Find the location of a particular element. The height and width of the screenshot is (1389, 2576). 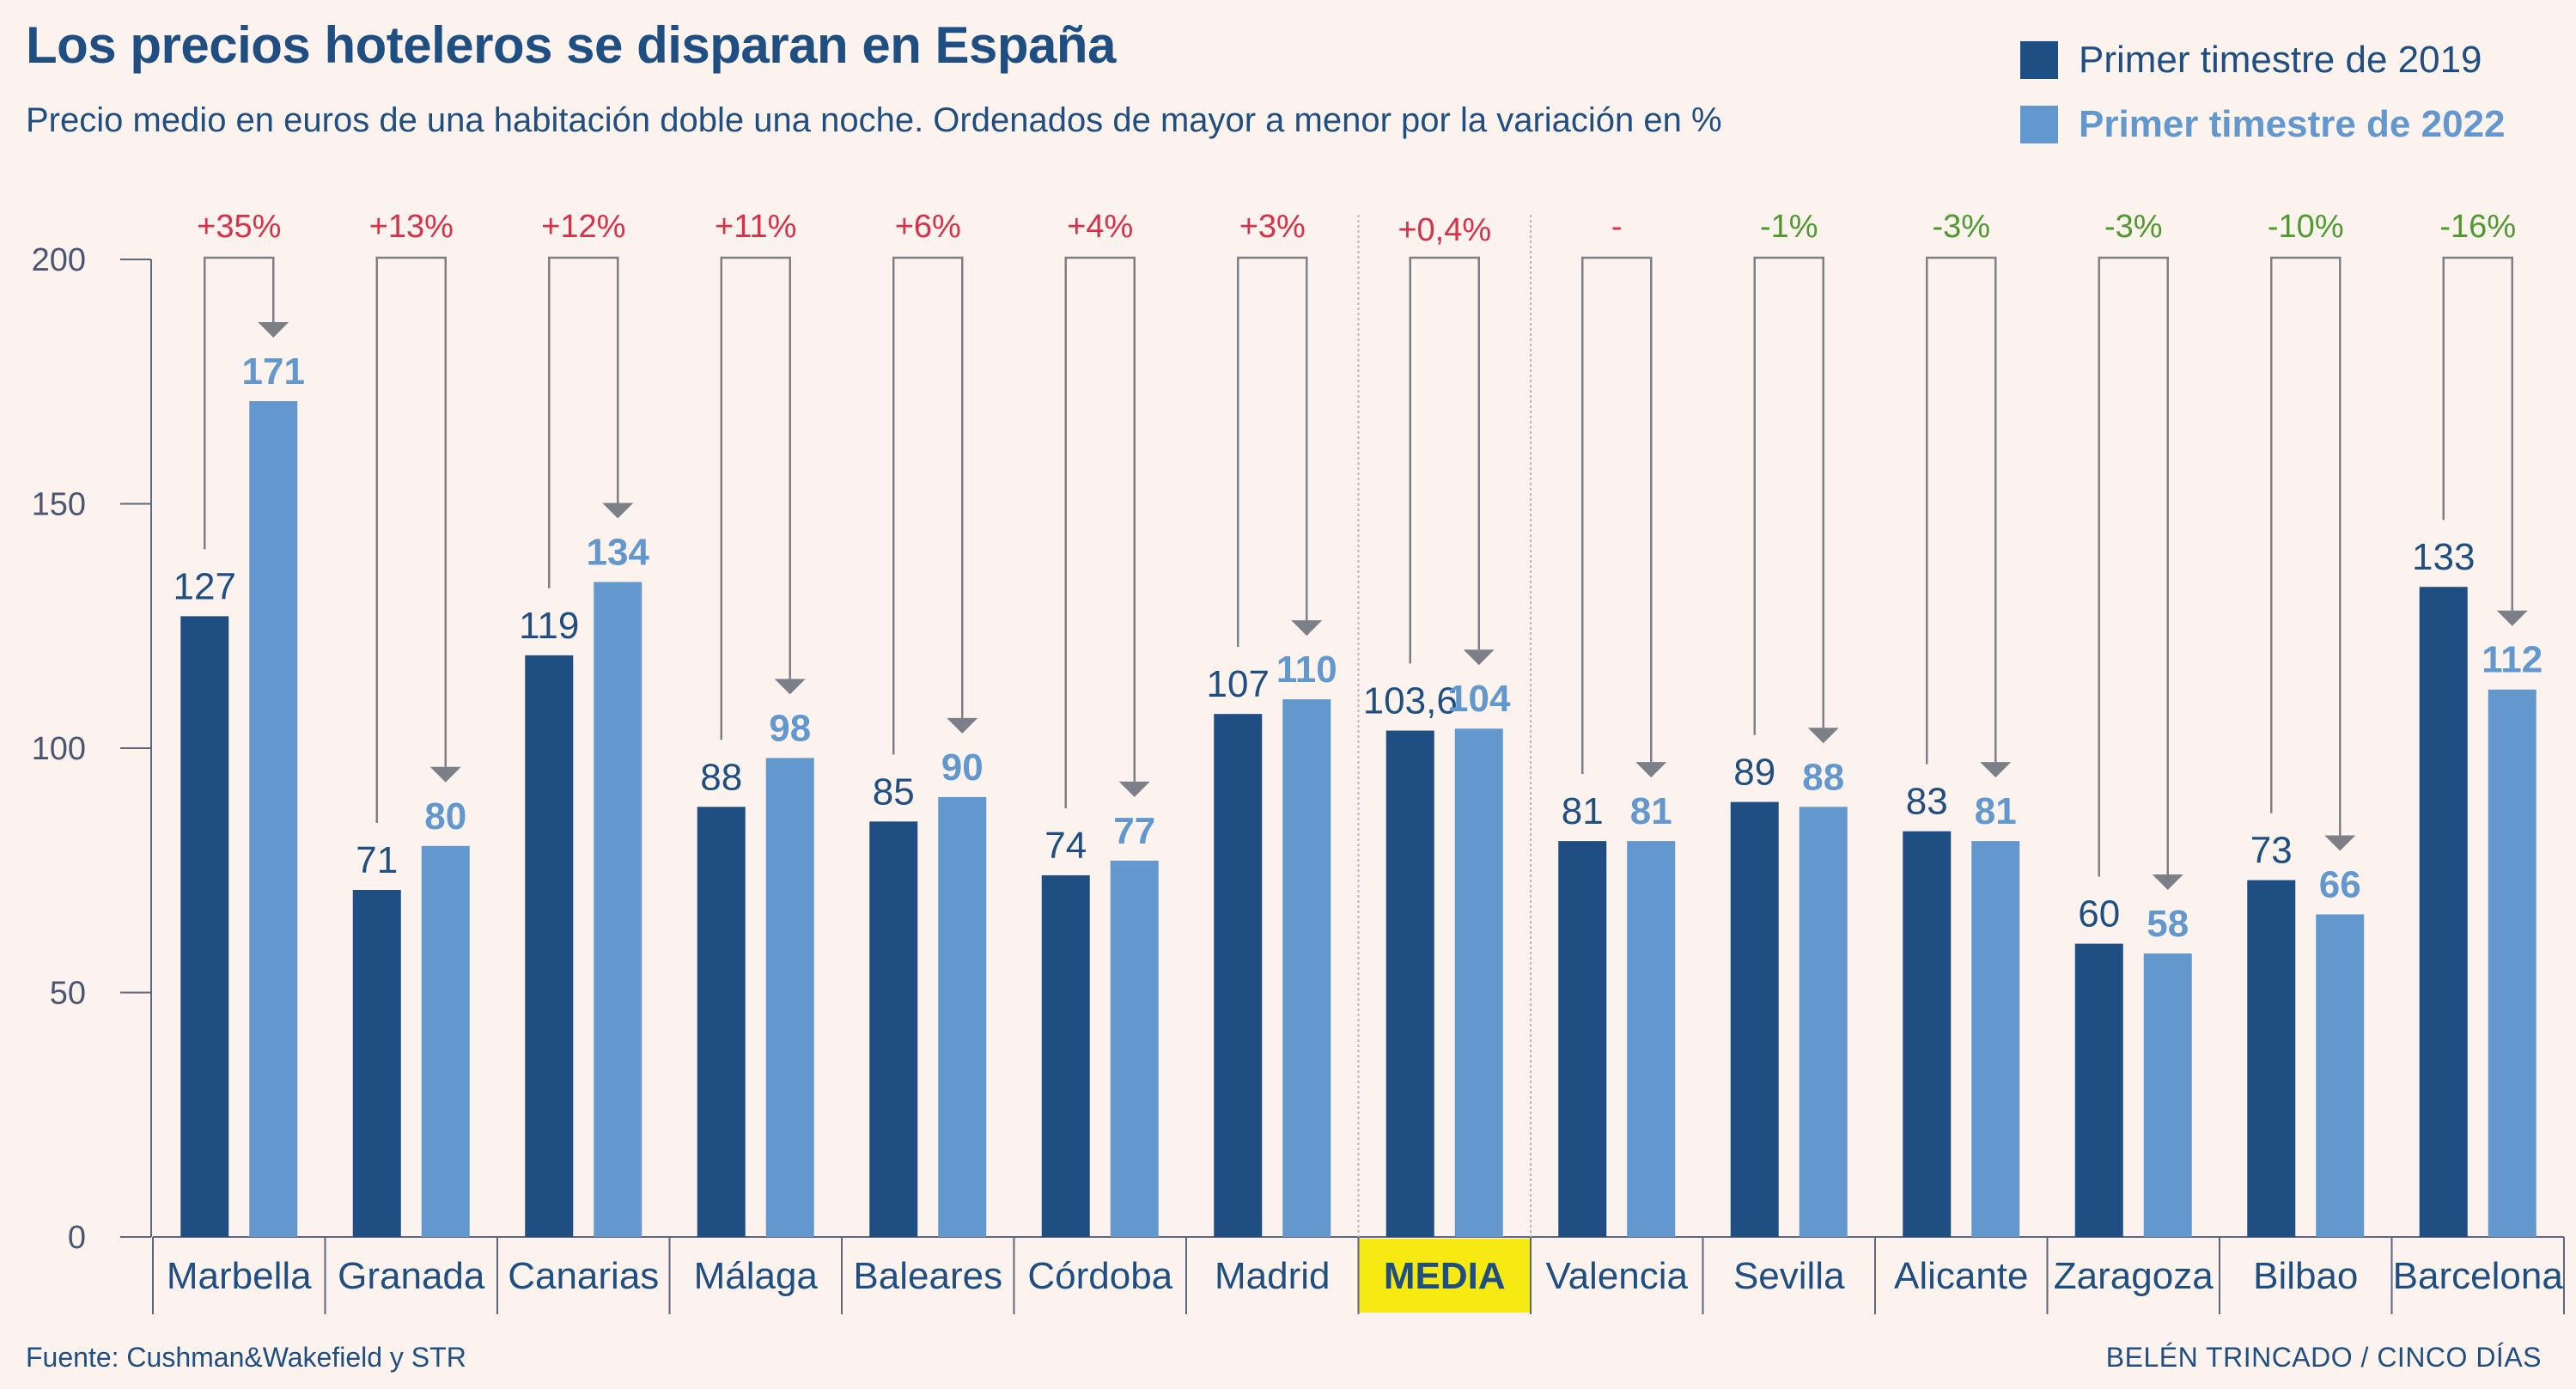

value-label-2019-sevilla: 89 is located at coordinates (1754, 773).